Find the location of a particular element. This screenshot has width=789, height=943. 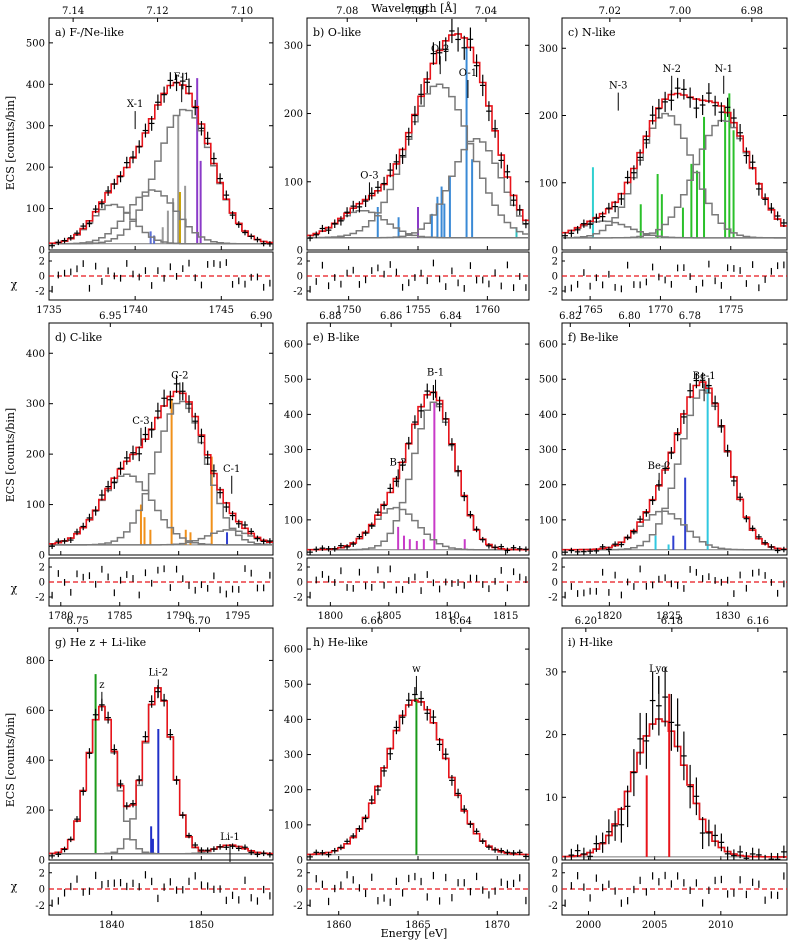

line-annotation: B-2 is located at coordinates (397, 462).